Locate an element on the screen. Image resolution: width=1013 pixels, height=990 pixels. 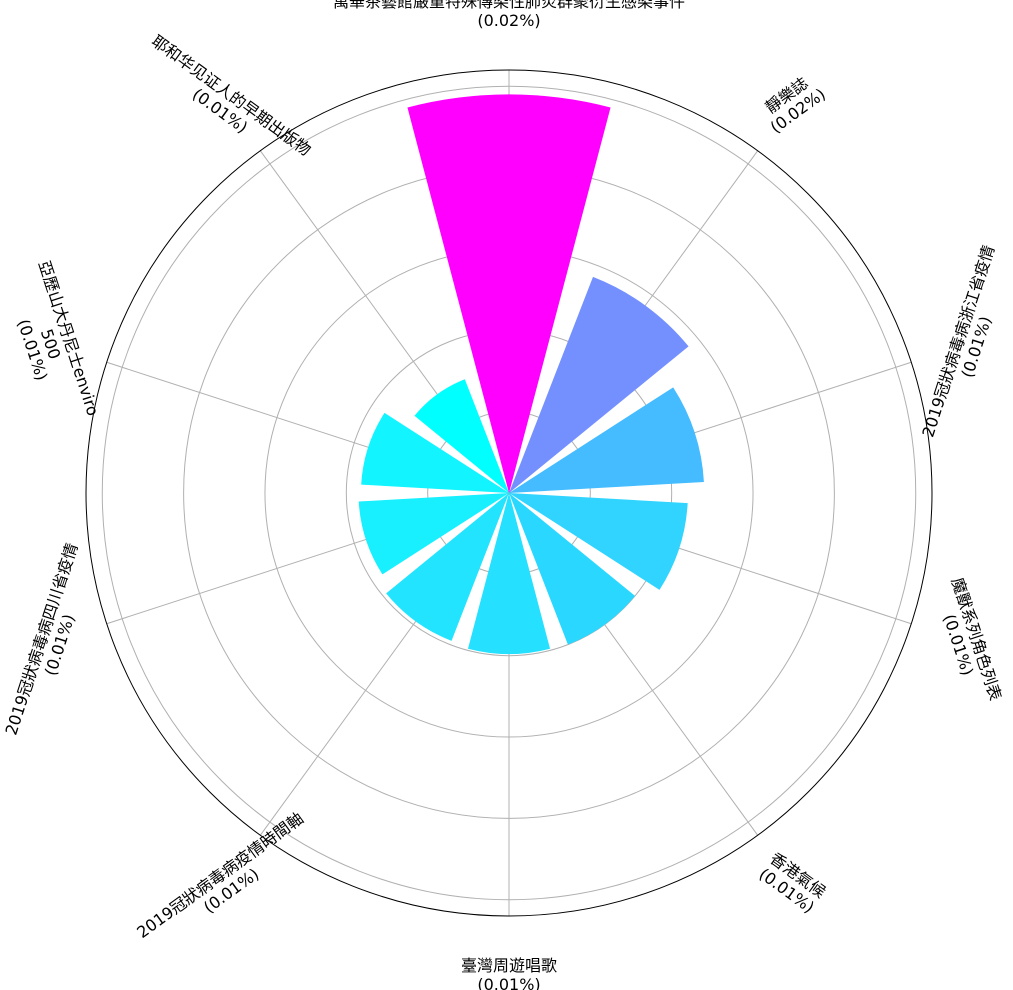
category-label-4: 魔獸系列角色列表(0.01%) is located at coordinates (973, 639).